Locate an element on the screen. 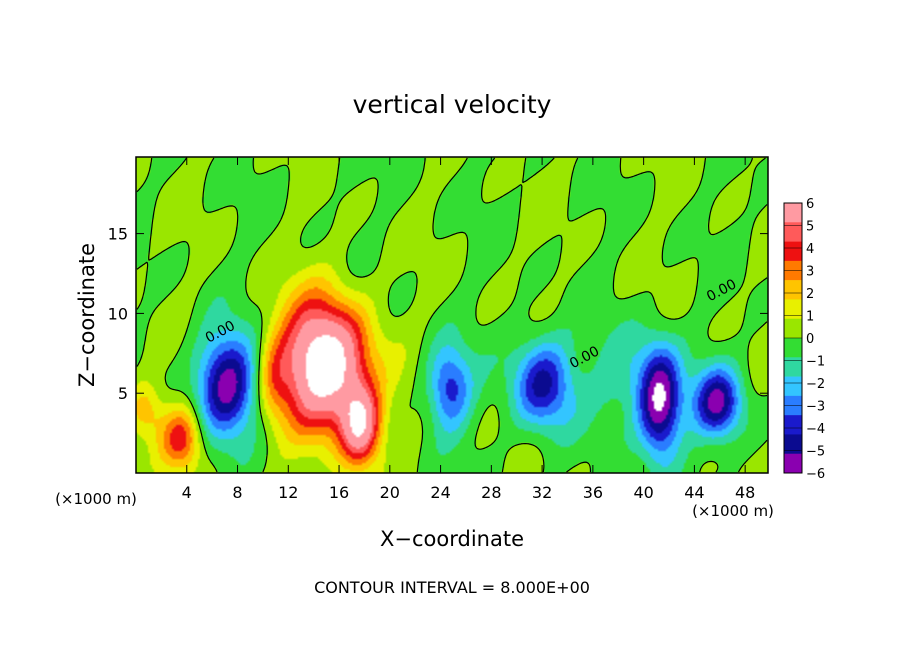 This screenshot has width=904, height=654. colorbar-label: 3 is located at coordinates (810, 272).